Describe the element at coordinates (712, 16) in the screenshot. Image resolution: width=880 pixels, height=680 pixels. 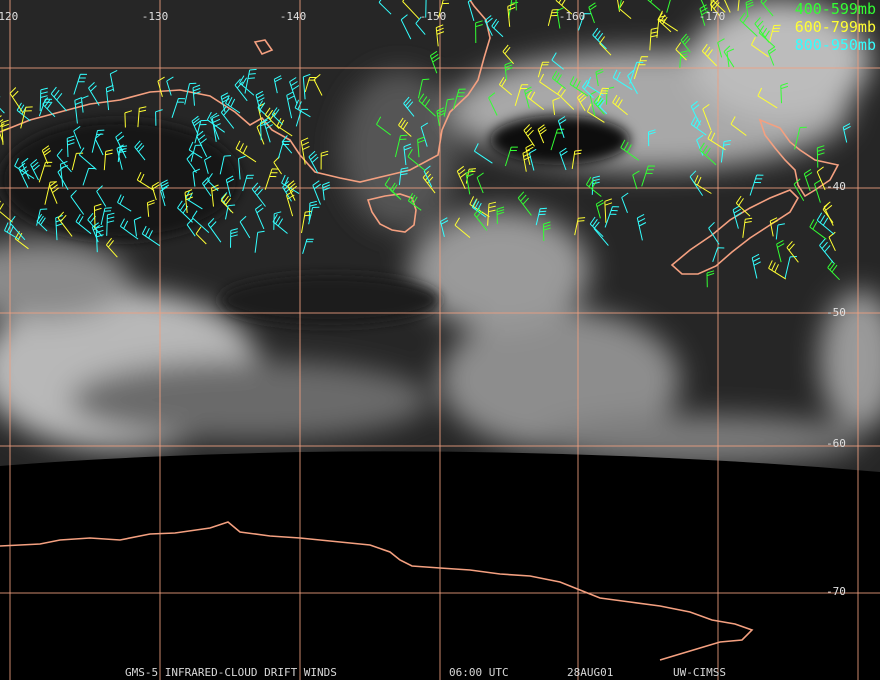
I see `longitude-label: -170` at that location.